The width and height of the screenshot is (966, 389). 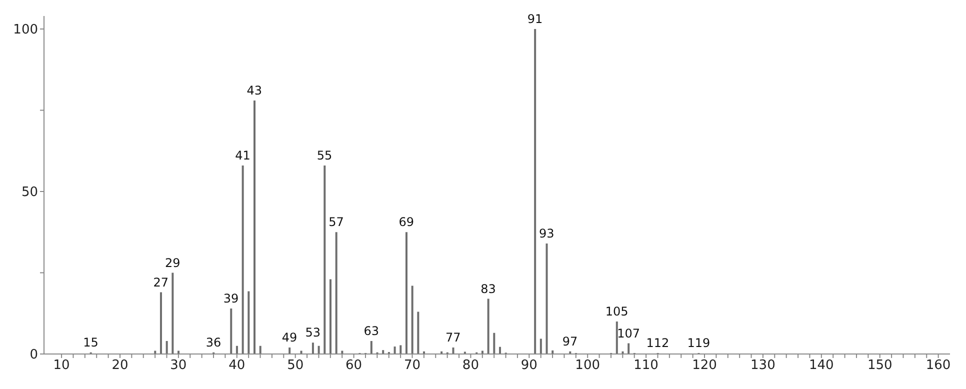 What do you see at coordinates (29, 192) in the screenshot?
I see `y-tick-label: 50` at bounding box center [29, 192].